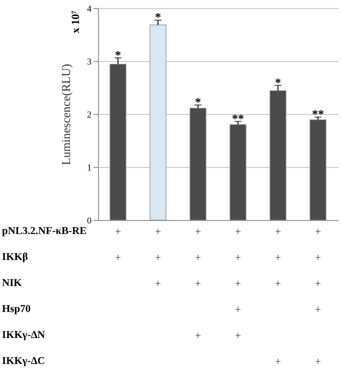 This screenshot has width=342, height=369. I want to click on text: IKKγ-ΔC, so click(23, 361).